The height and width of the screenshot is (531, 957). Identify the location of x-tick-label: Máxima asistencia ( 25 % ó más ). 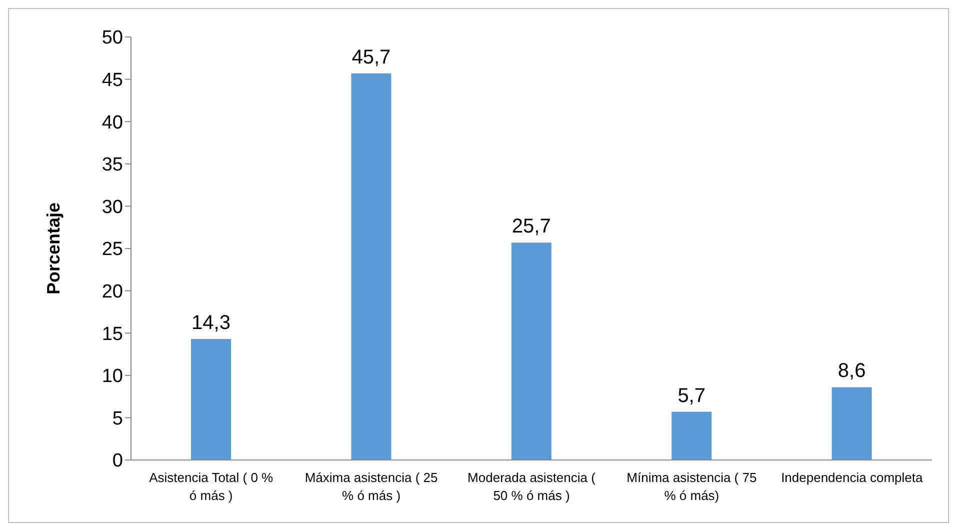
(371, 486).